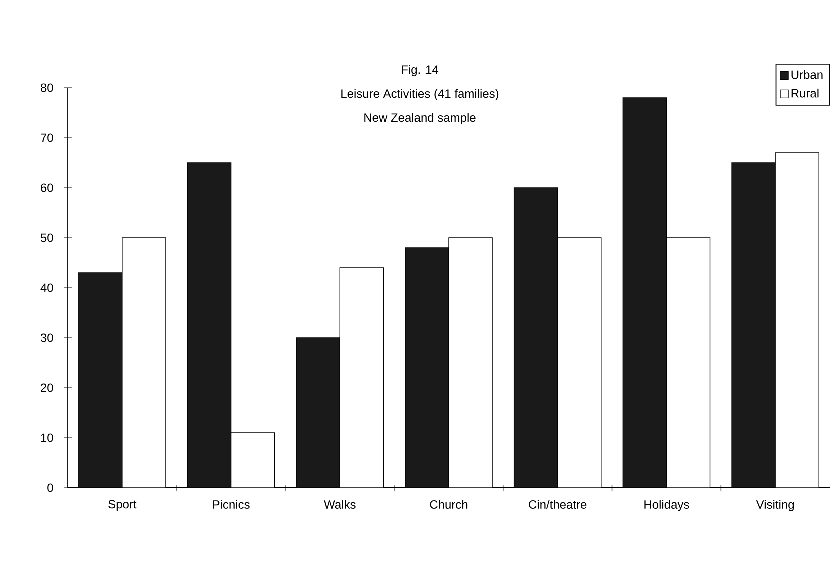  Describe the element at coordinates (47, 288) in the screenshot. I see `y-tick-label: 40` at that location.